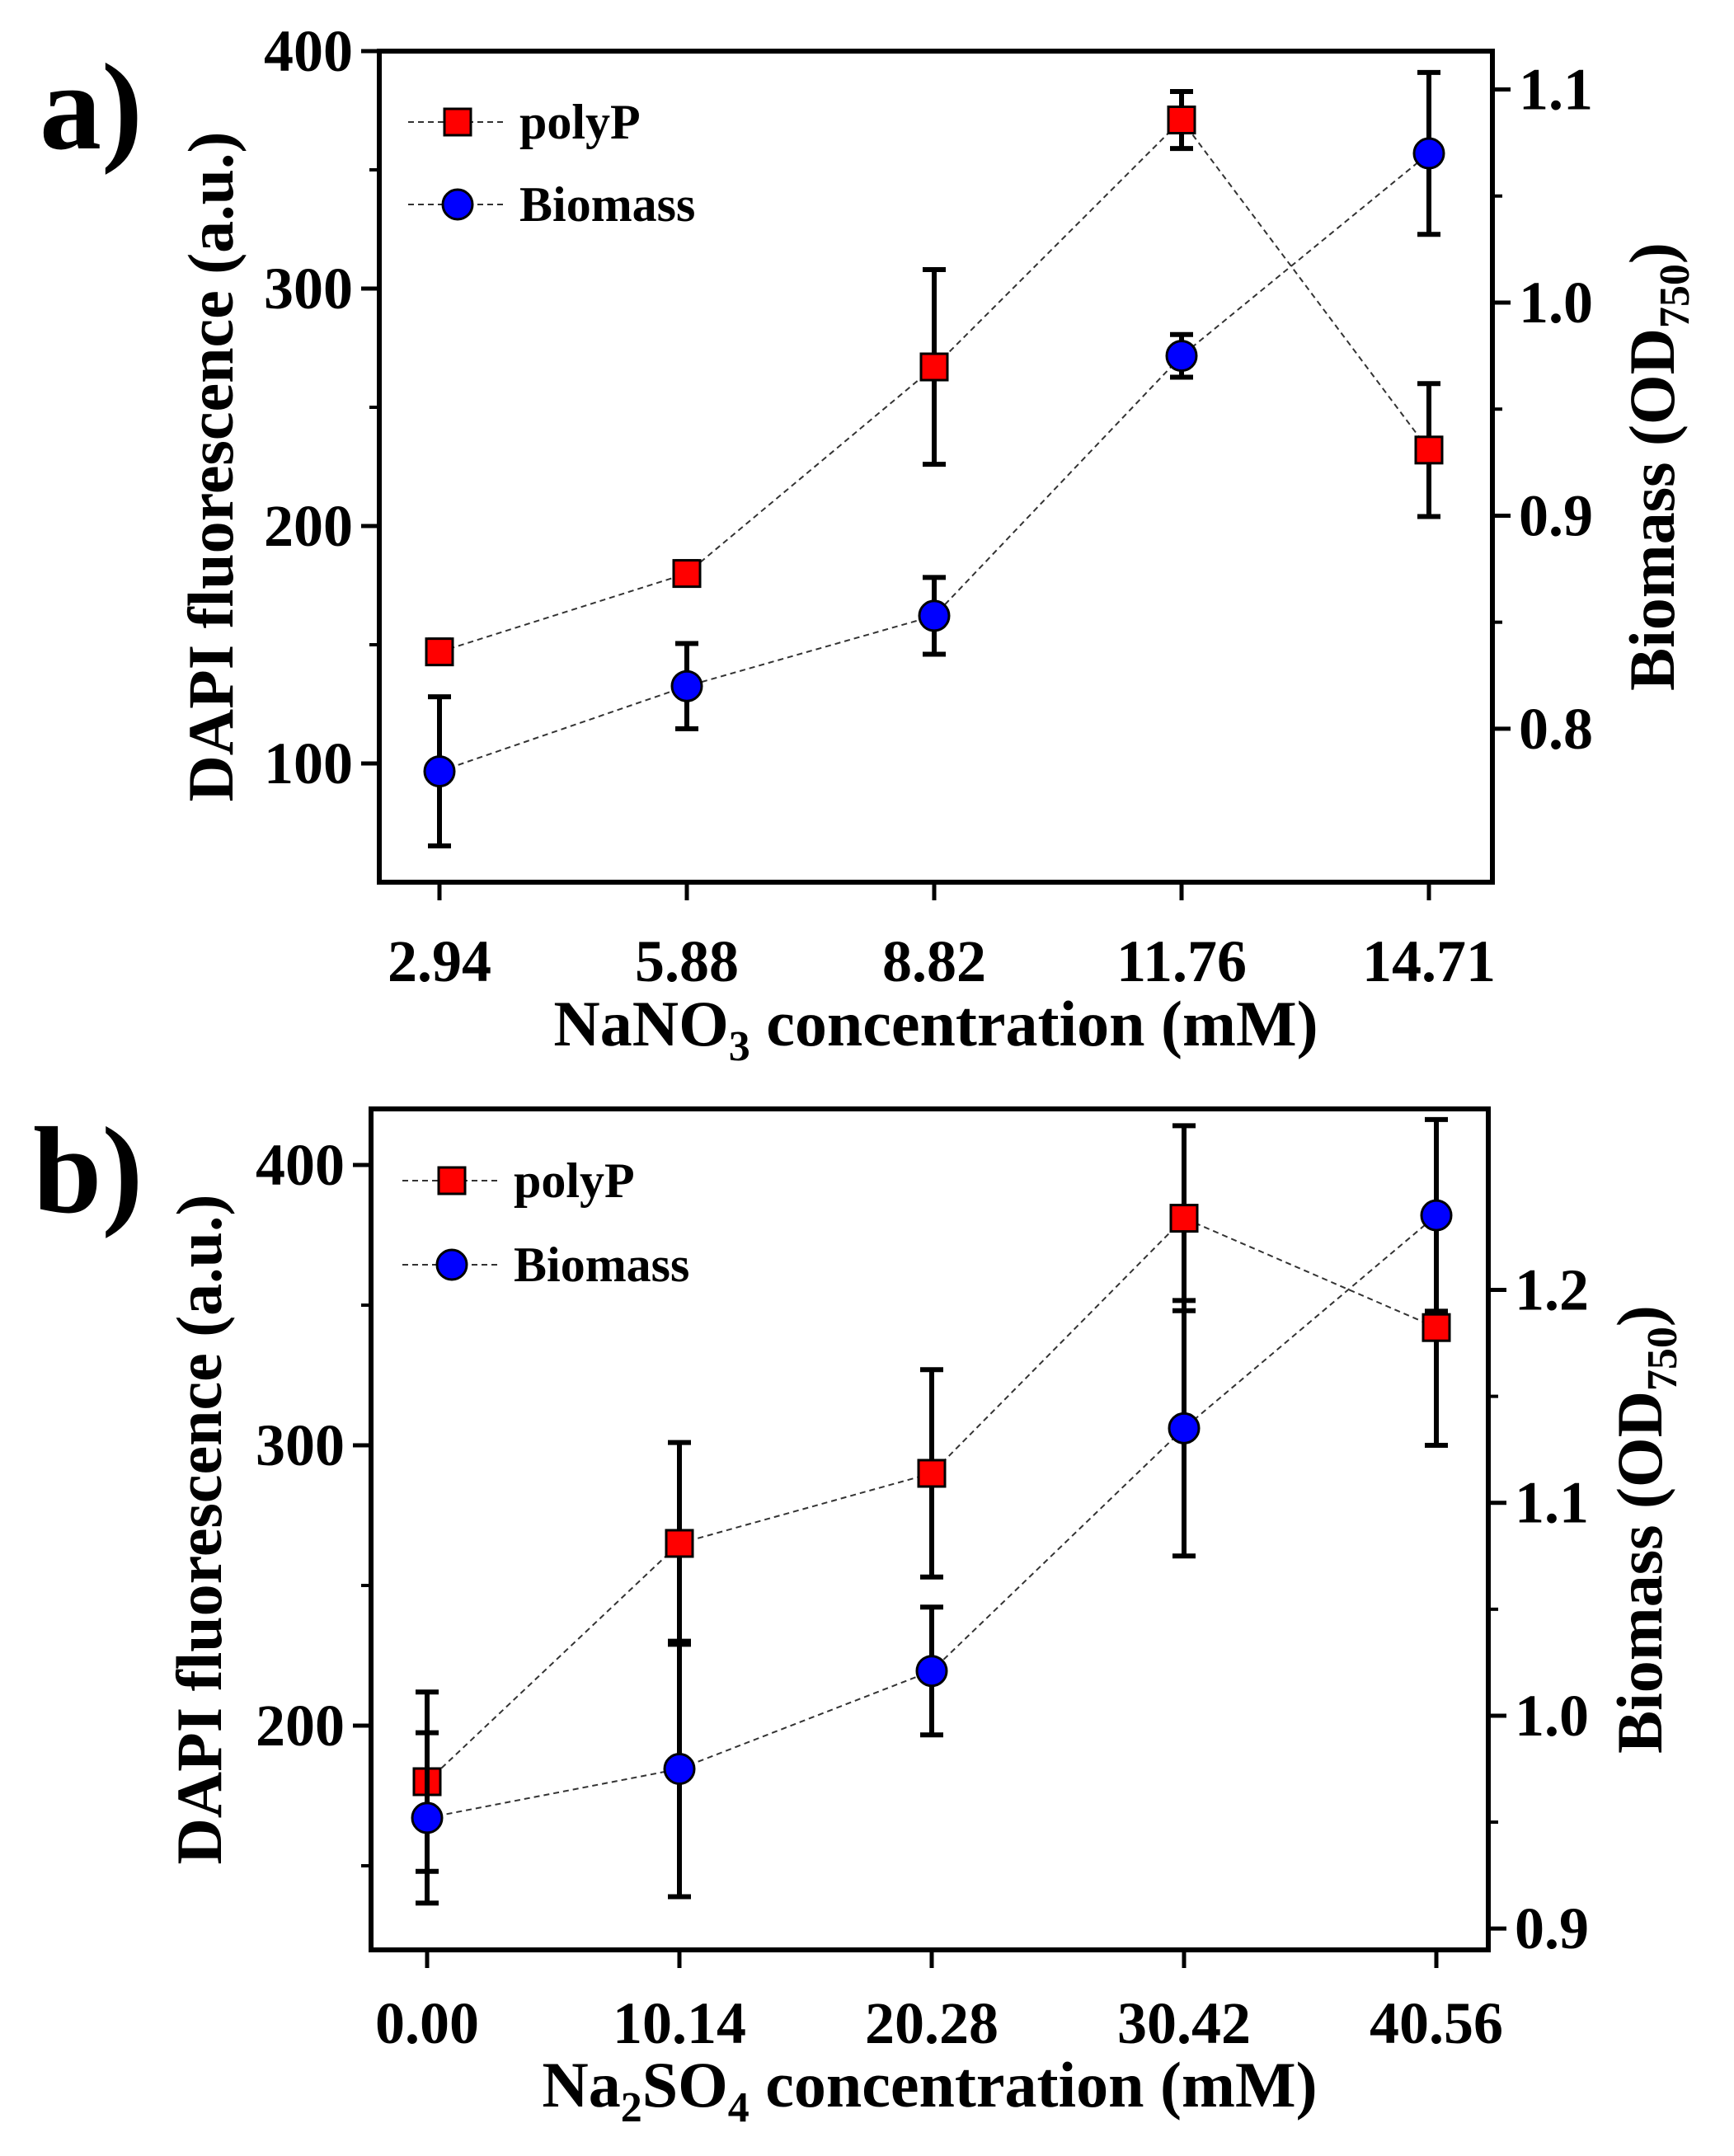 The image size is (1734, 2156). What do you see at coordinates (935, 386) in the screenshot?
I see `polyp-series-line` at bounding box center [935, 386].